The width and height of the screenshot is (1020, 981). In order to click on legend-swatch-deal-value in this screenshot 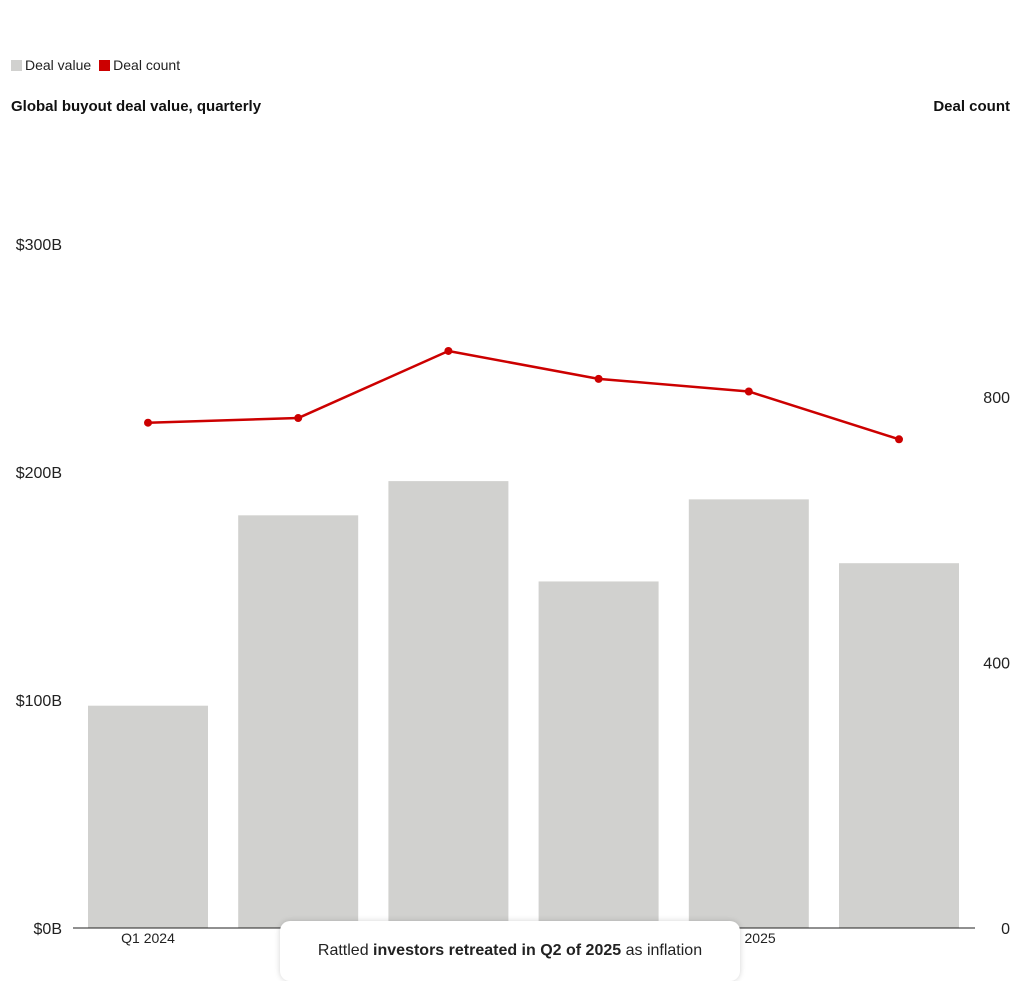, I will do `click(16, 65)`.